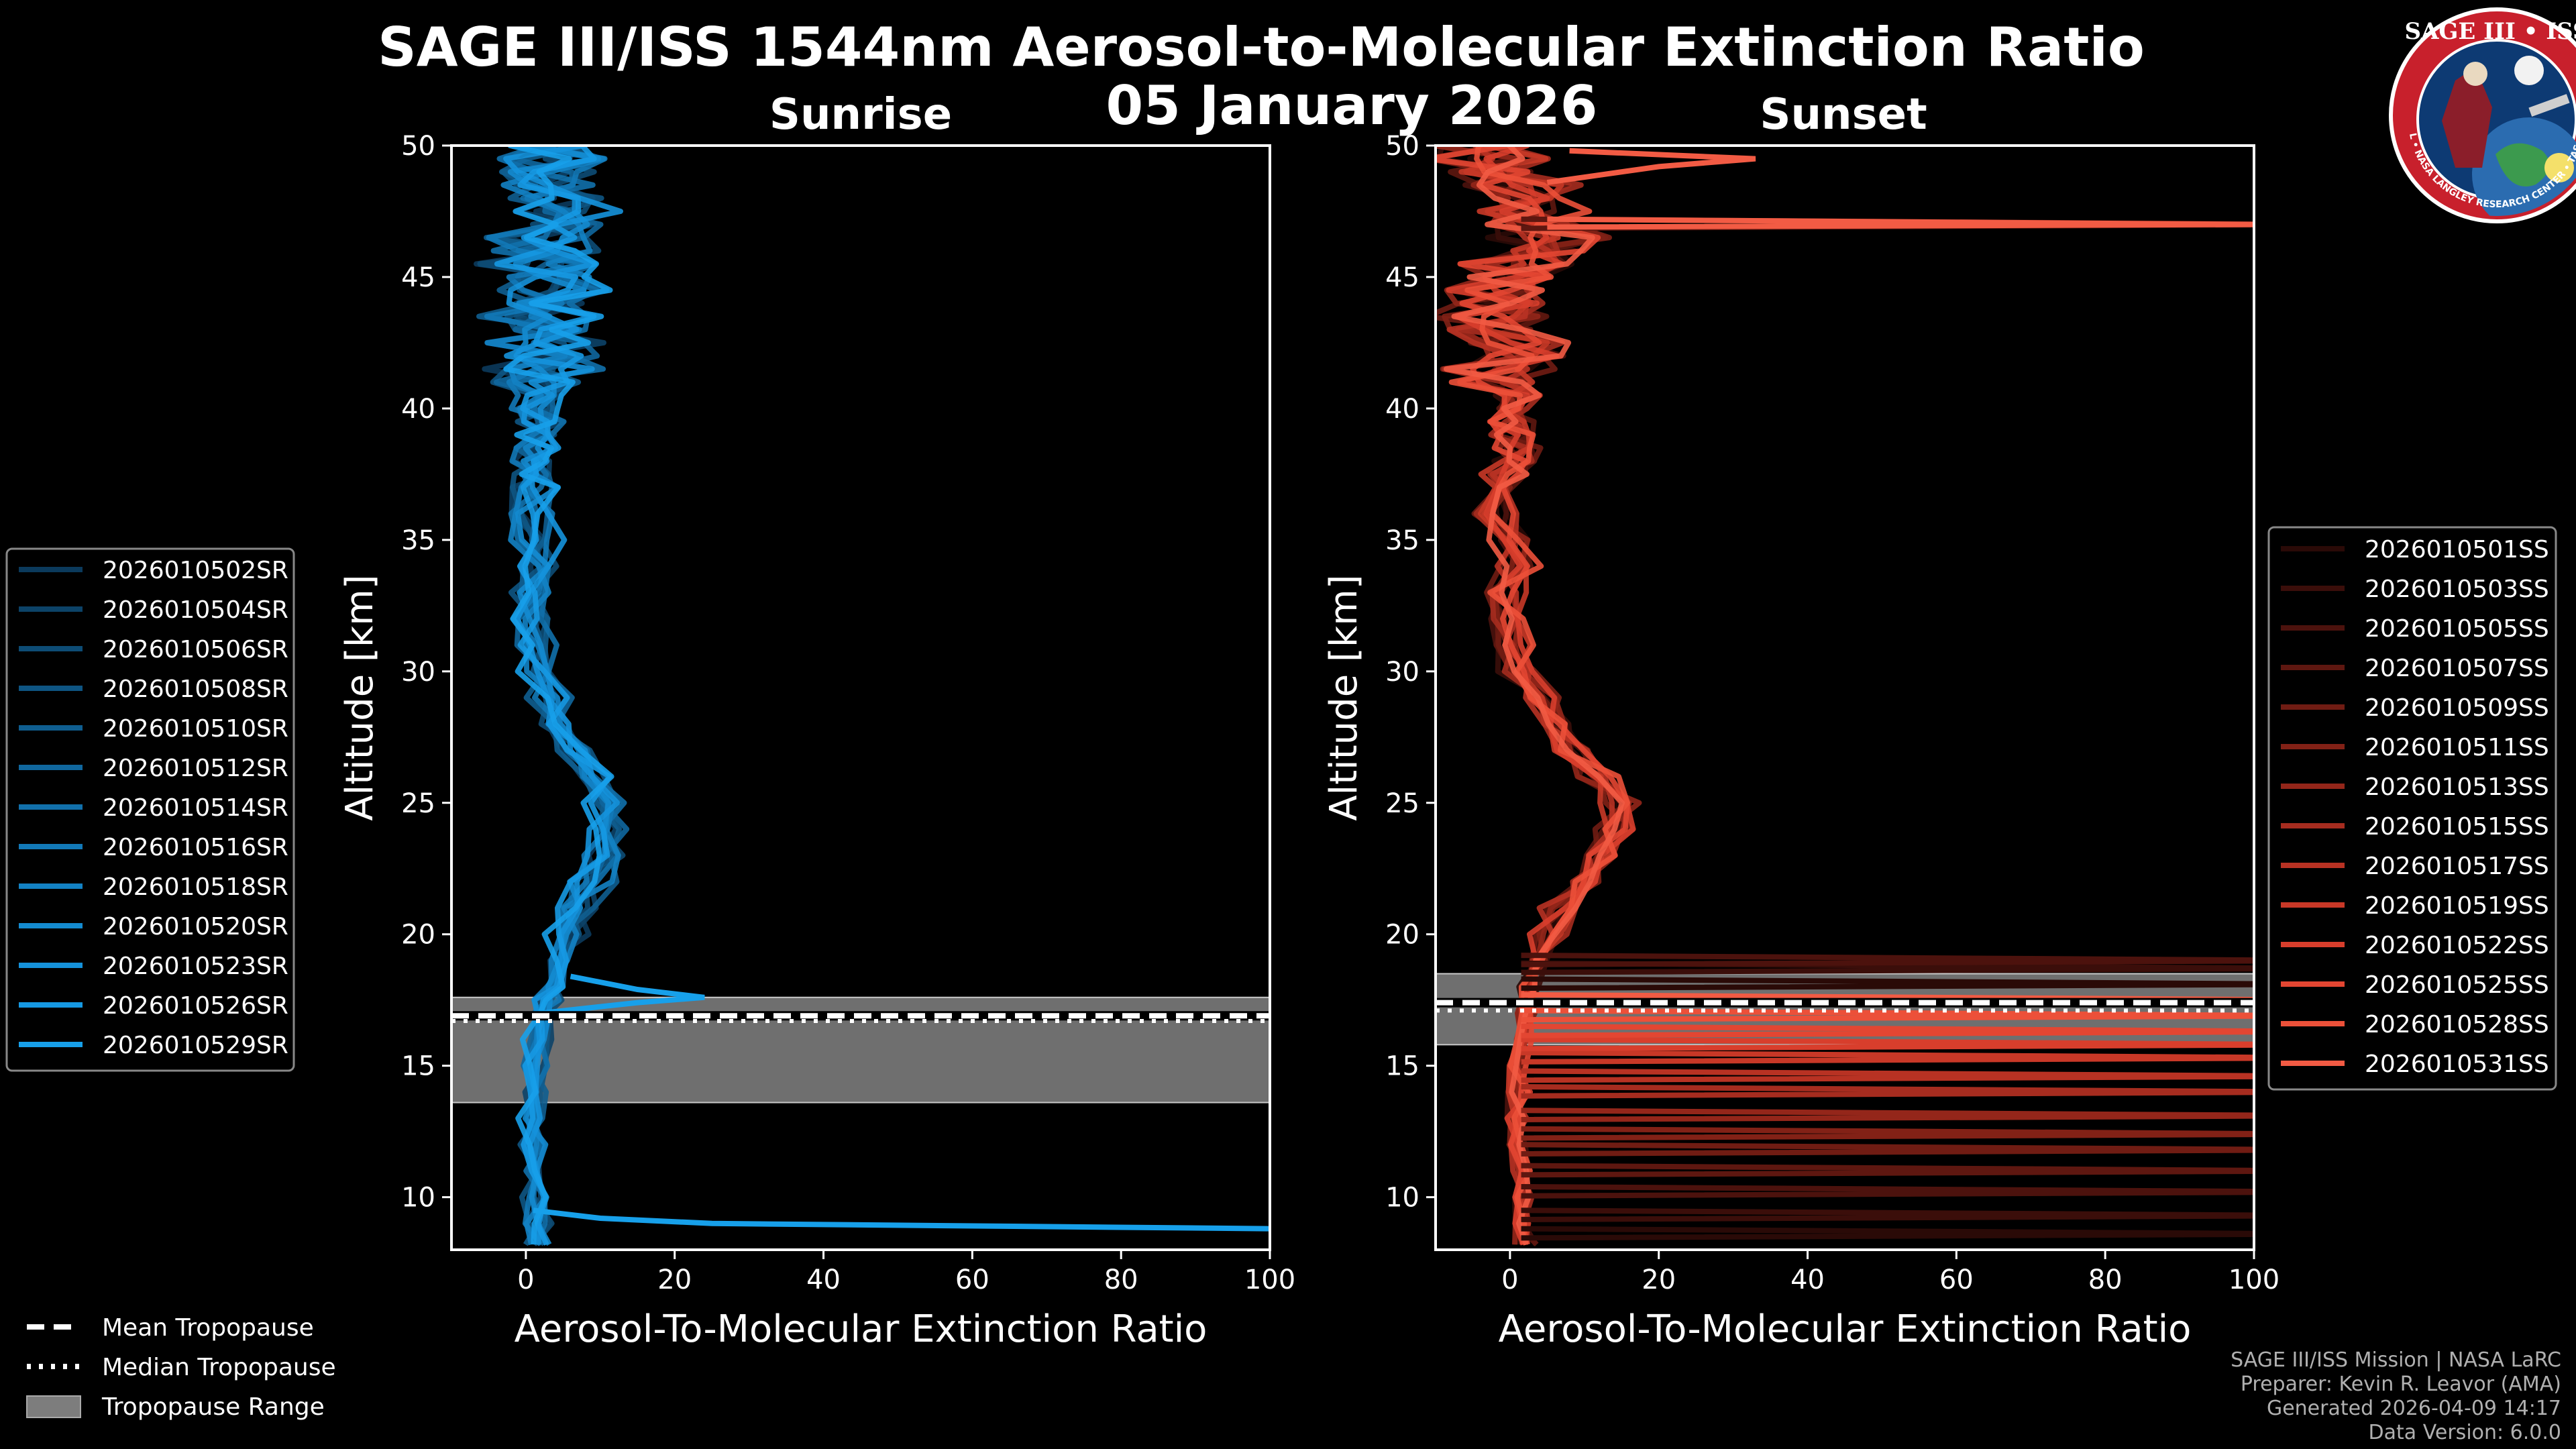 This screenshot has height=1449, width=2576. Describe the element at coordinates (195, 768) in the screenshot. I see `legend-entry: 2026010512SR` at that location.